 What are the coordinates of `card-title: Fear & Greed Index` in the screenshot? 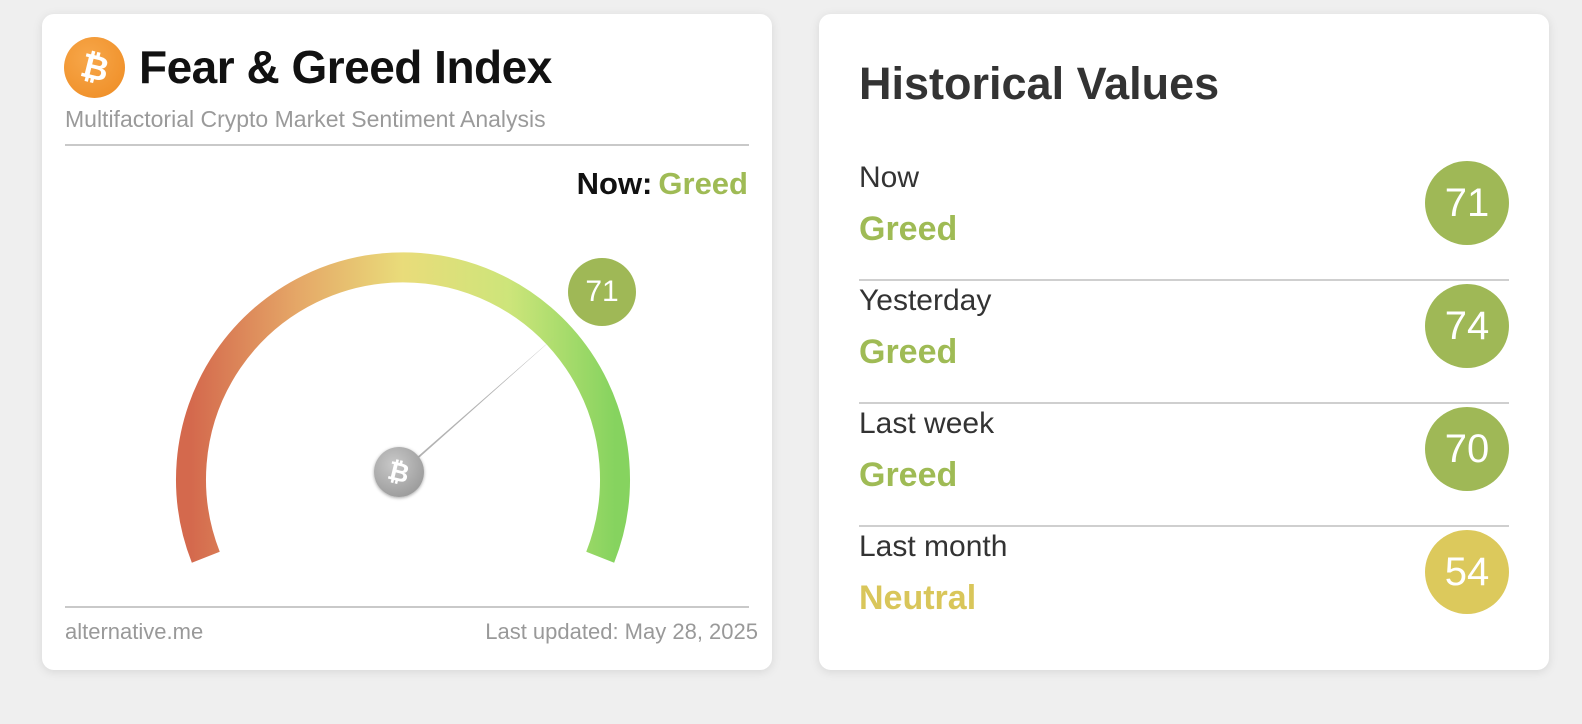 It's located at (345, 67).